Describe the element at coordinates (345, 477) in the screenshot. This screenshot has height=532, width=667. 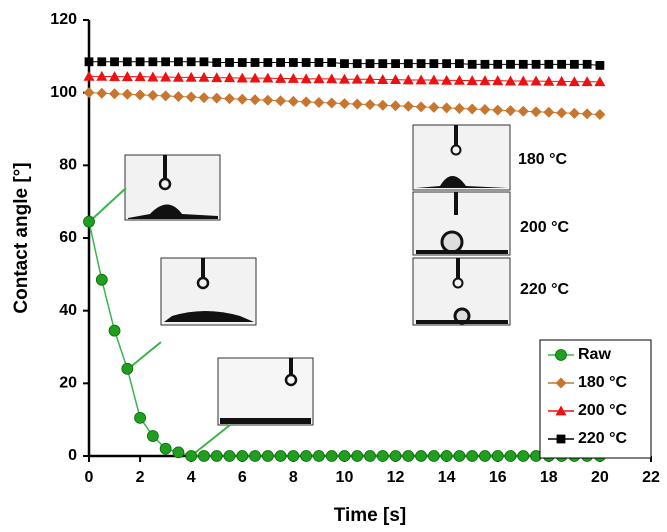
I see `x-tick-label: 10` at that location.